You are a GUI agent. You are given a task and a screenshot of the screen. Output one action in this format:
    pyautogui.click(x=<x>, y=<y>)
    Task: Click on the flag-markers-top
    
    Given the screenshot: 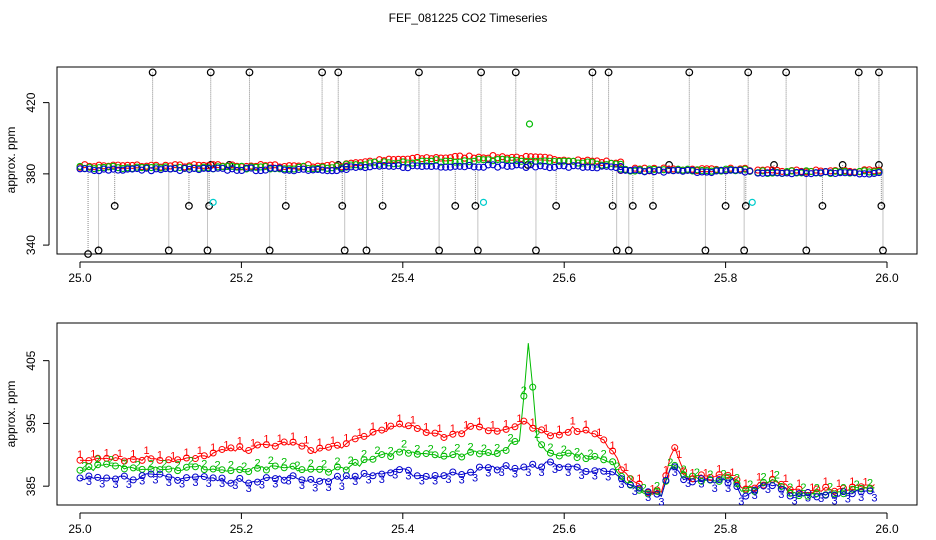 What is the action you would take?
    pyautogui.click(x=482, y=163)
    